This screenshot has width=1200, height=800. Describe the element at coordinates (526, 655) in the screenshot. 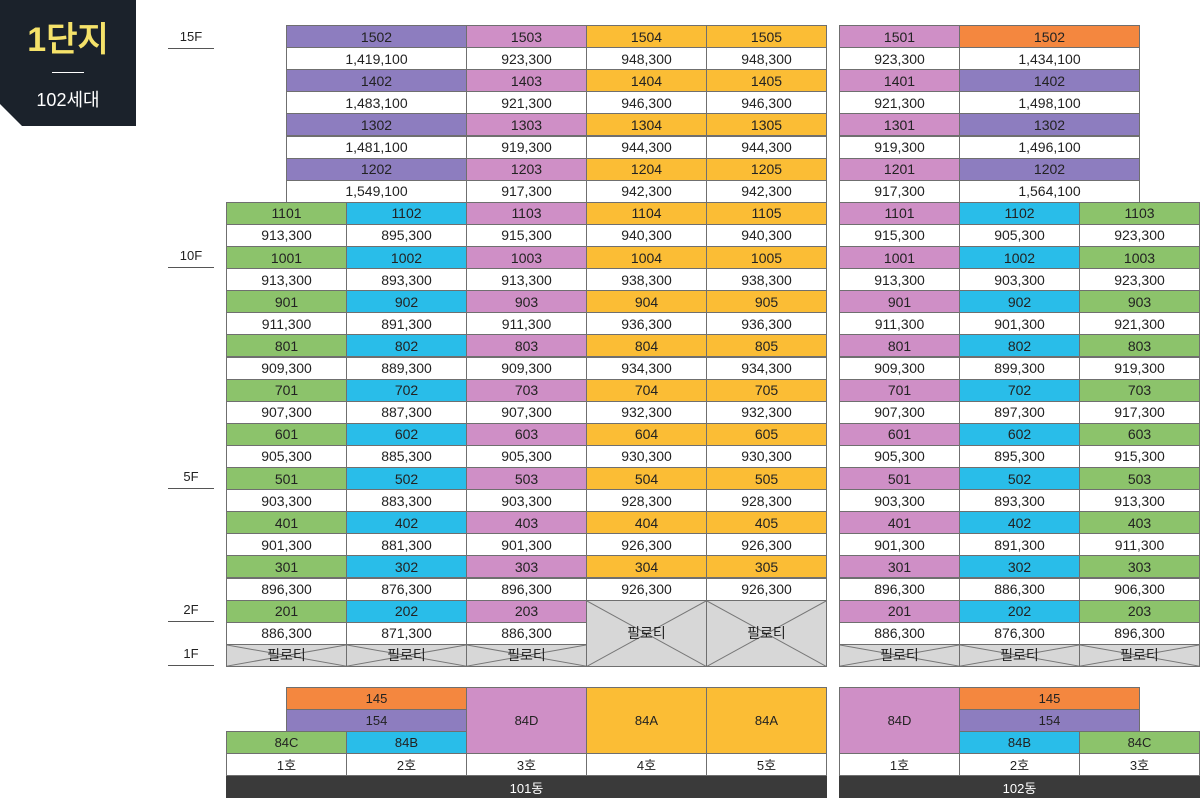

I see `pilotis-101-3: 필로티` at that location.